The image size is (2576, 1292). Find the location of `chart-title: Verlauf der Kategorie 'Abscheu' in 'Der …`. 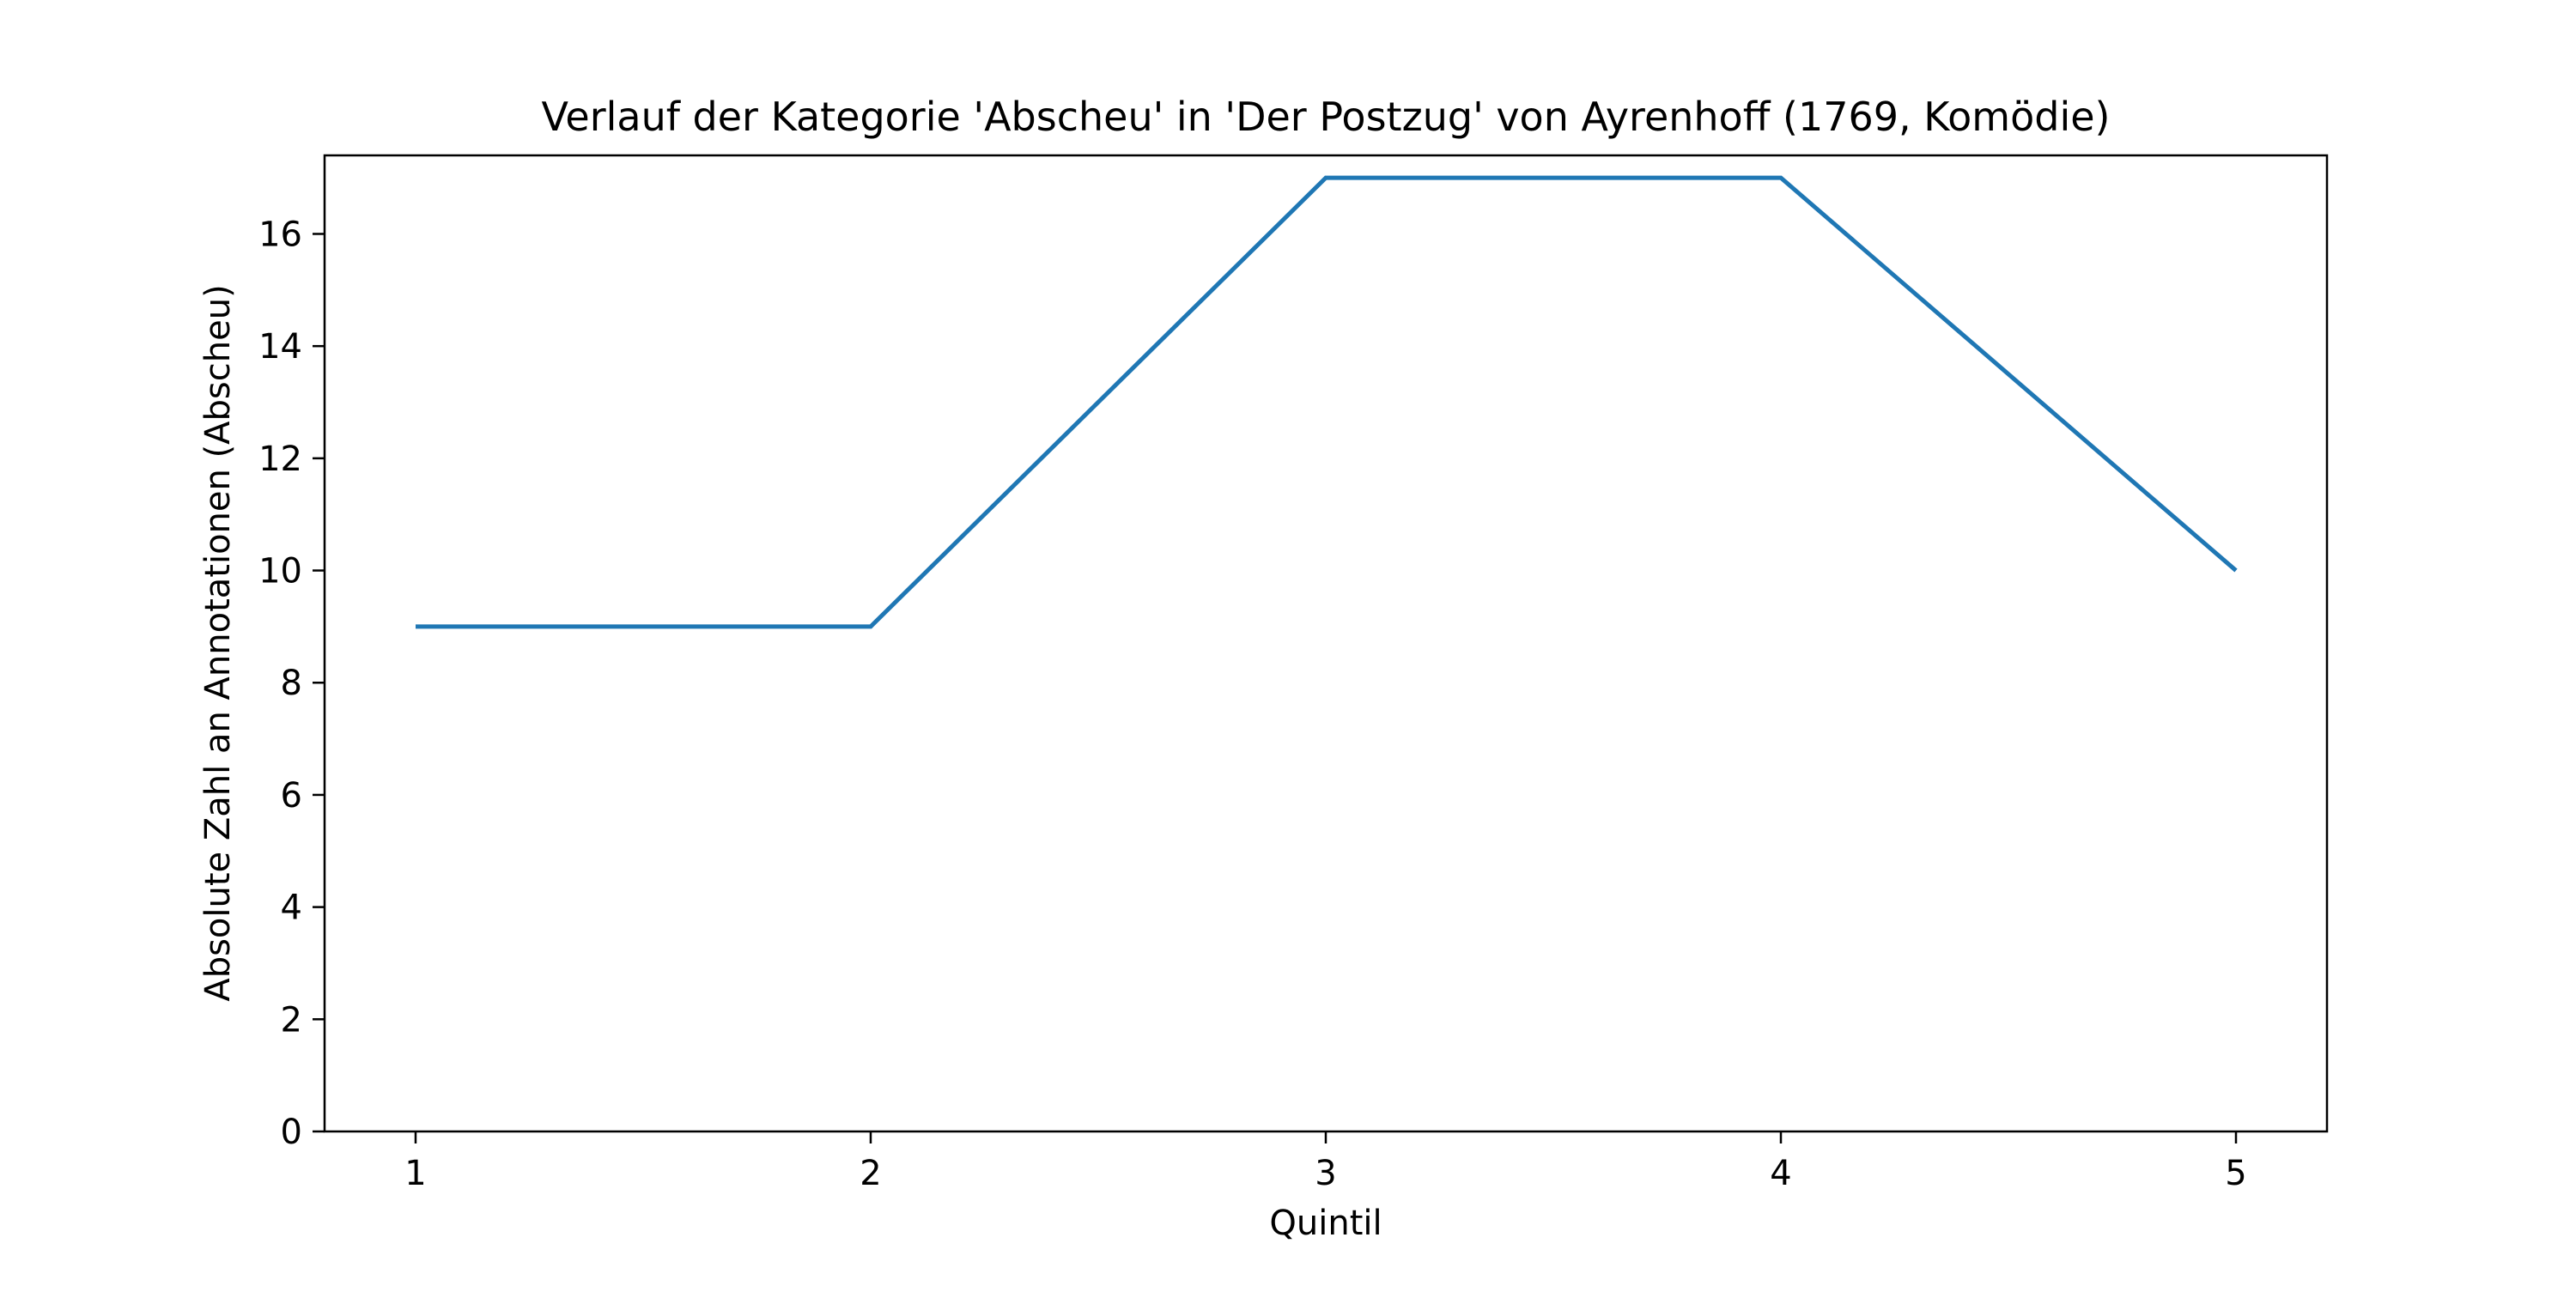

chart-title: Verlauf der Kategorie 'Abscheu' in 'Der … is located at coordinates (1327, 117).